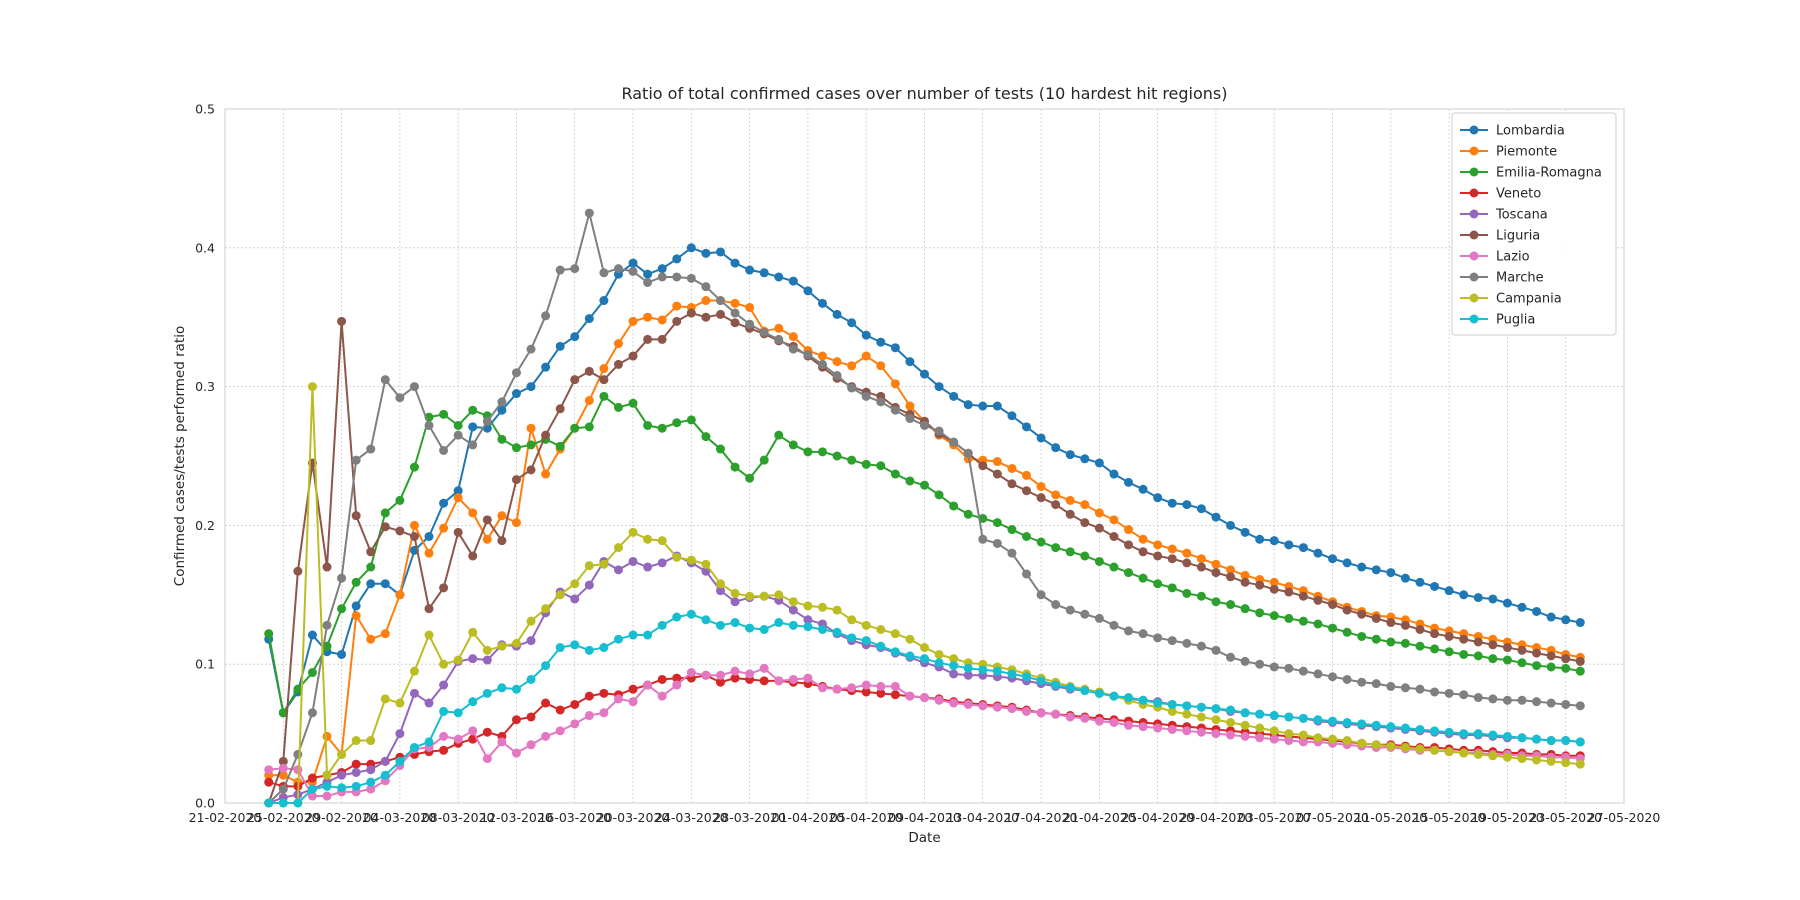 The width and height of the screenshot is (1800, 900). What do you see at coordinates (341, 817) in the screenshot?
I see `x-tick-label: 29-02-2020` at bounding box center [341, 817].